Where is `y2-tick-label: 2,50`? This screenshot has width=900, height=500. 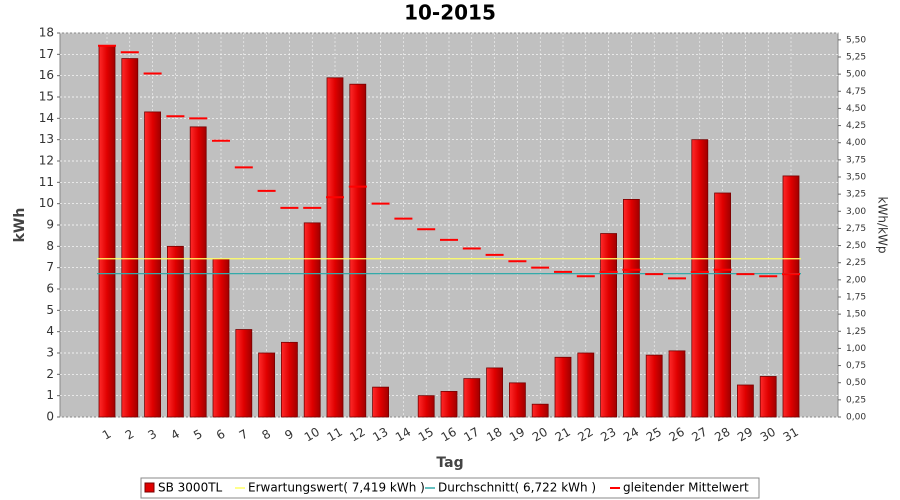 y2-tick-label: 2,50 is located at coordinates (856, 246).